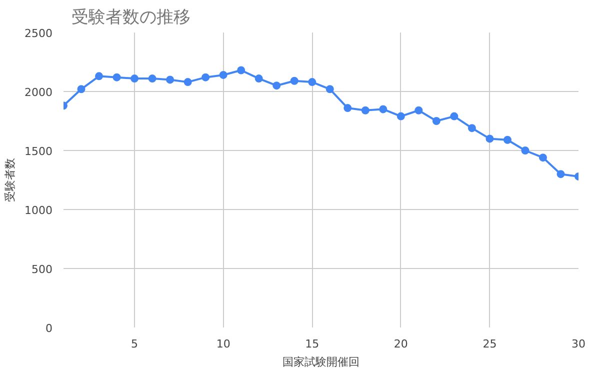 This screenshot has height=371, width=600. I want to click on y-tick-label: 1500, so click(38, 151).